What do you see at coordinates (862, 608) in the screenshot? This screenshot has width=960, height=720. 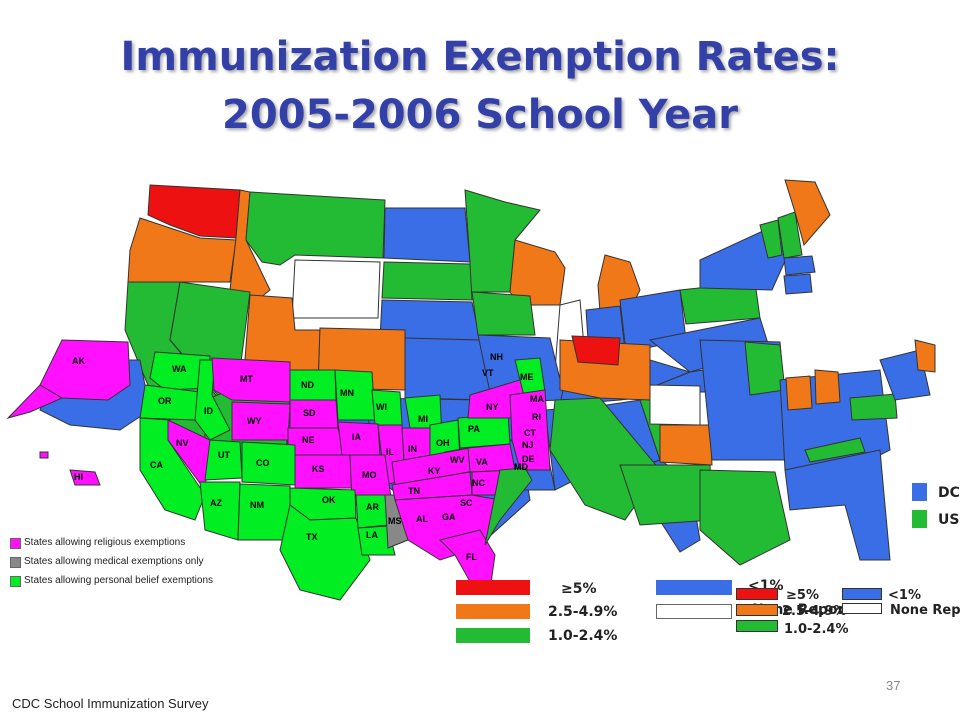 I see `legend-small-swatch-none` at bounding box center [862, 608].